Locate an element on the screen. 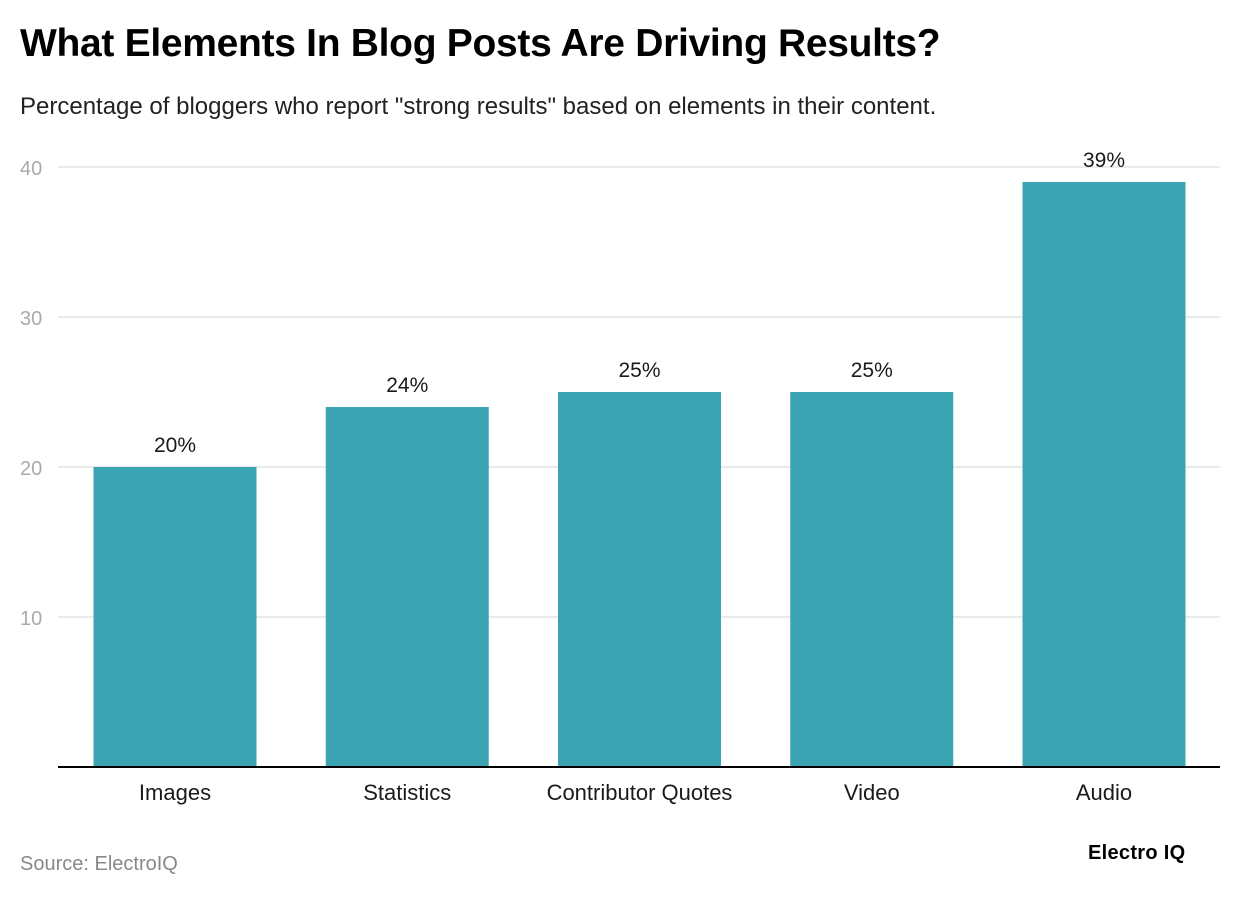  source-note: Source: ElectroIQ is located at coordinates (99, 864).